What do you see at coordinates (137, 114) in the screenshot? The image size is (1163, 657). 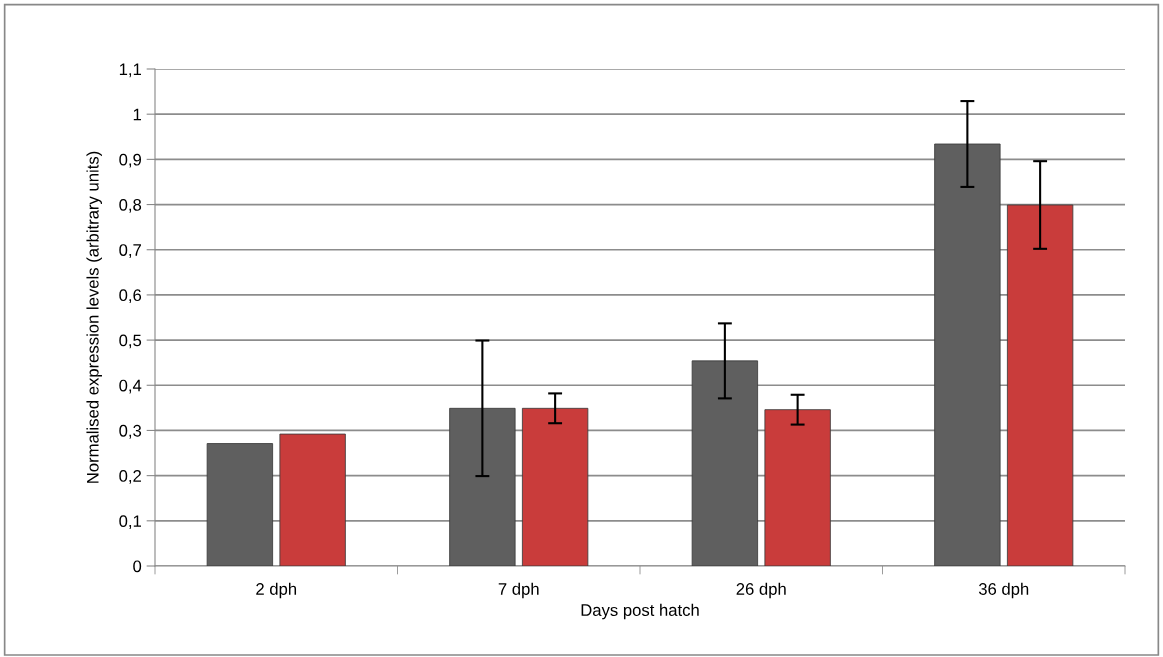 I see `y-tick-label: 1` at bounding box center [137, 114].